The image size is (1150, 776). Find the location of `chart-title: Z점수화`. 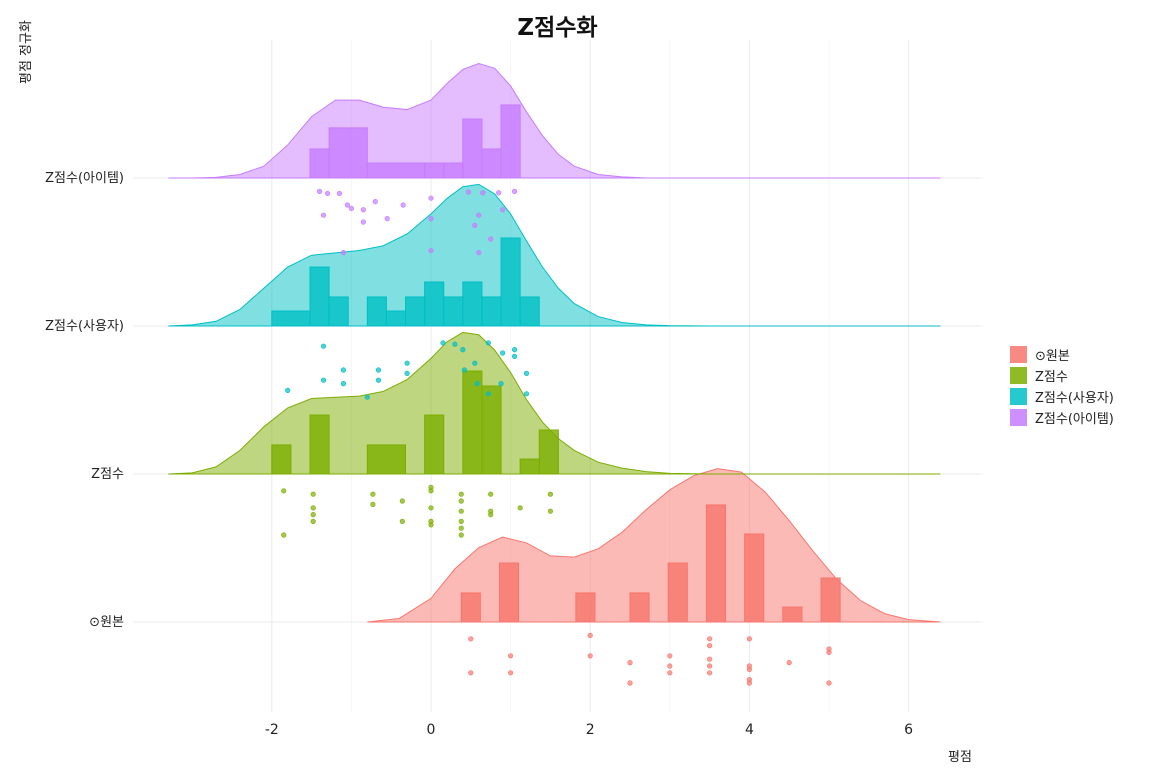

chart-title: Z점수화 is located at coordinates (557, 28).